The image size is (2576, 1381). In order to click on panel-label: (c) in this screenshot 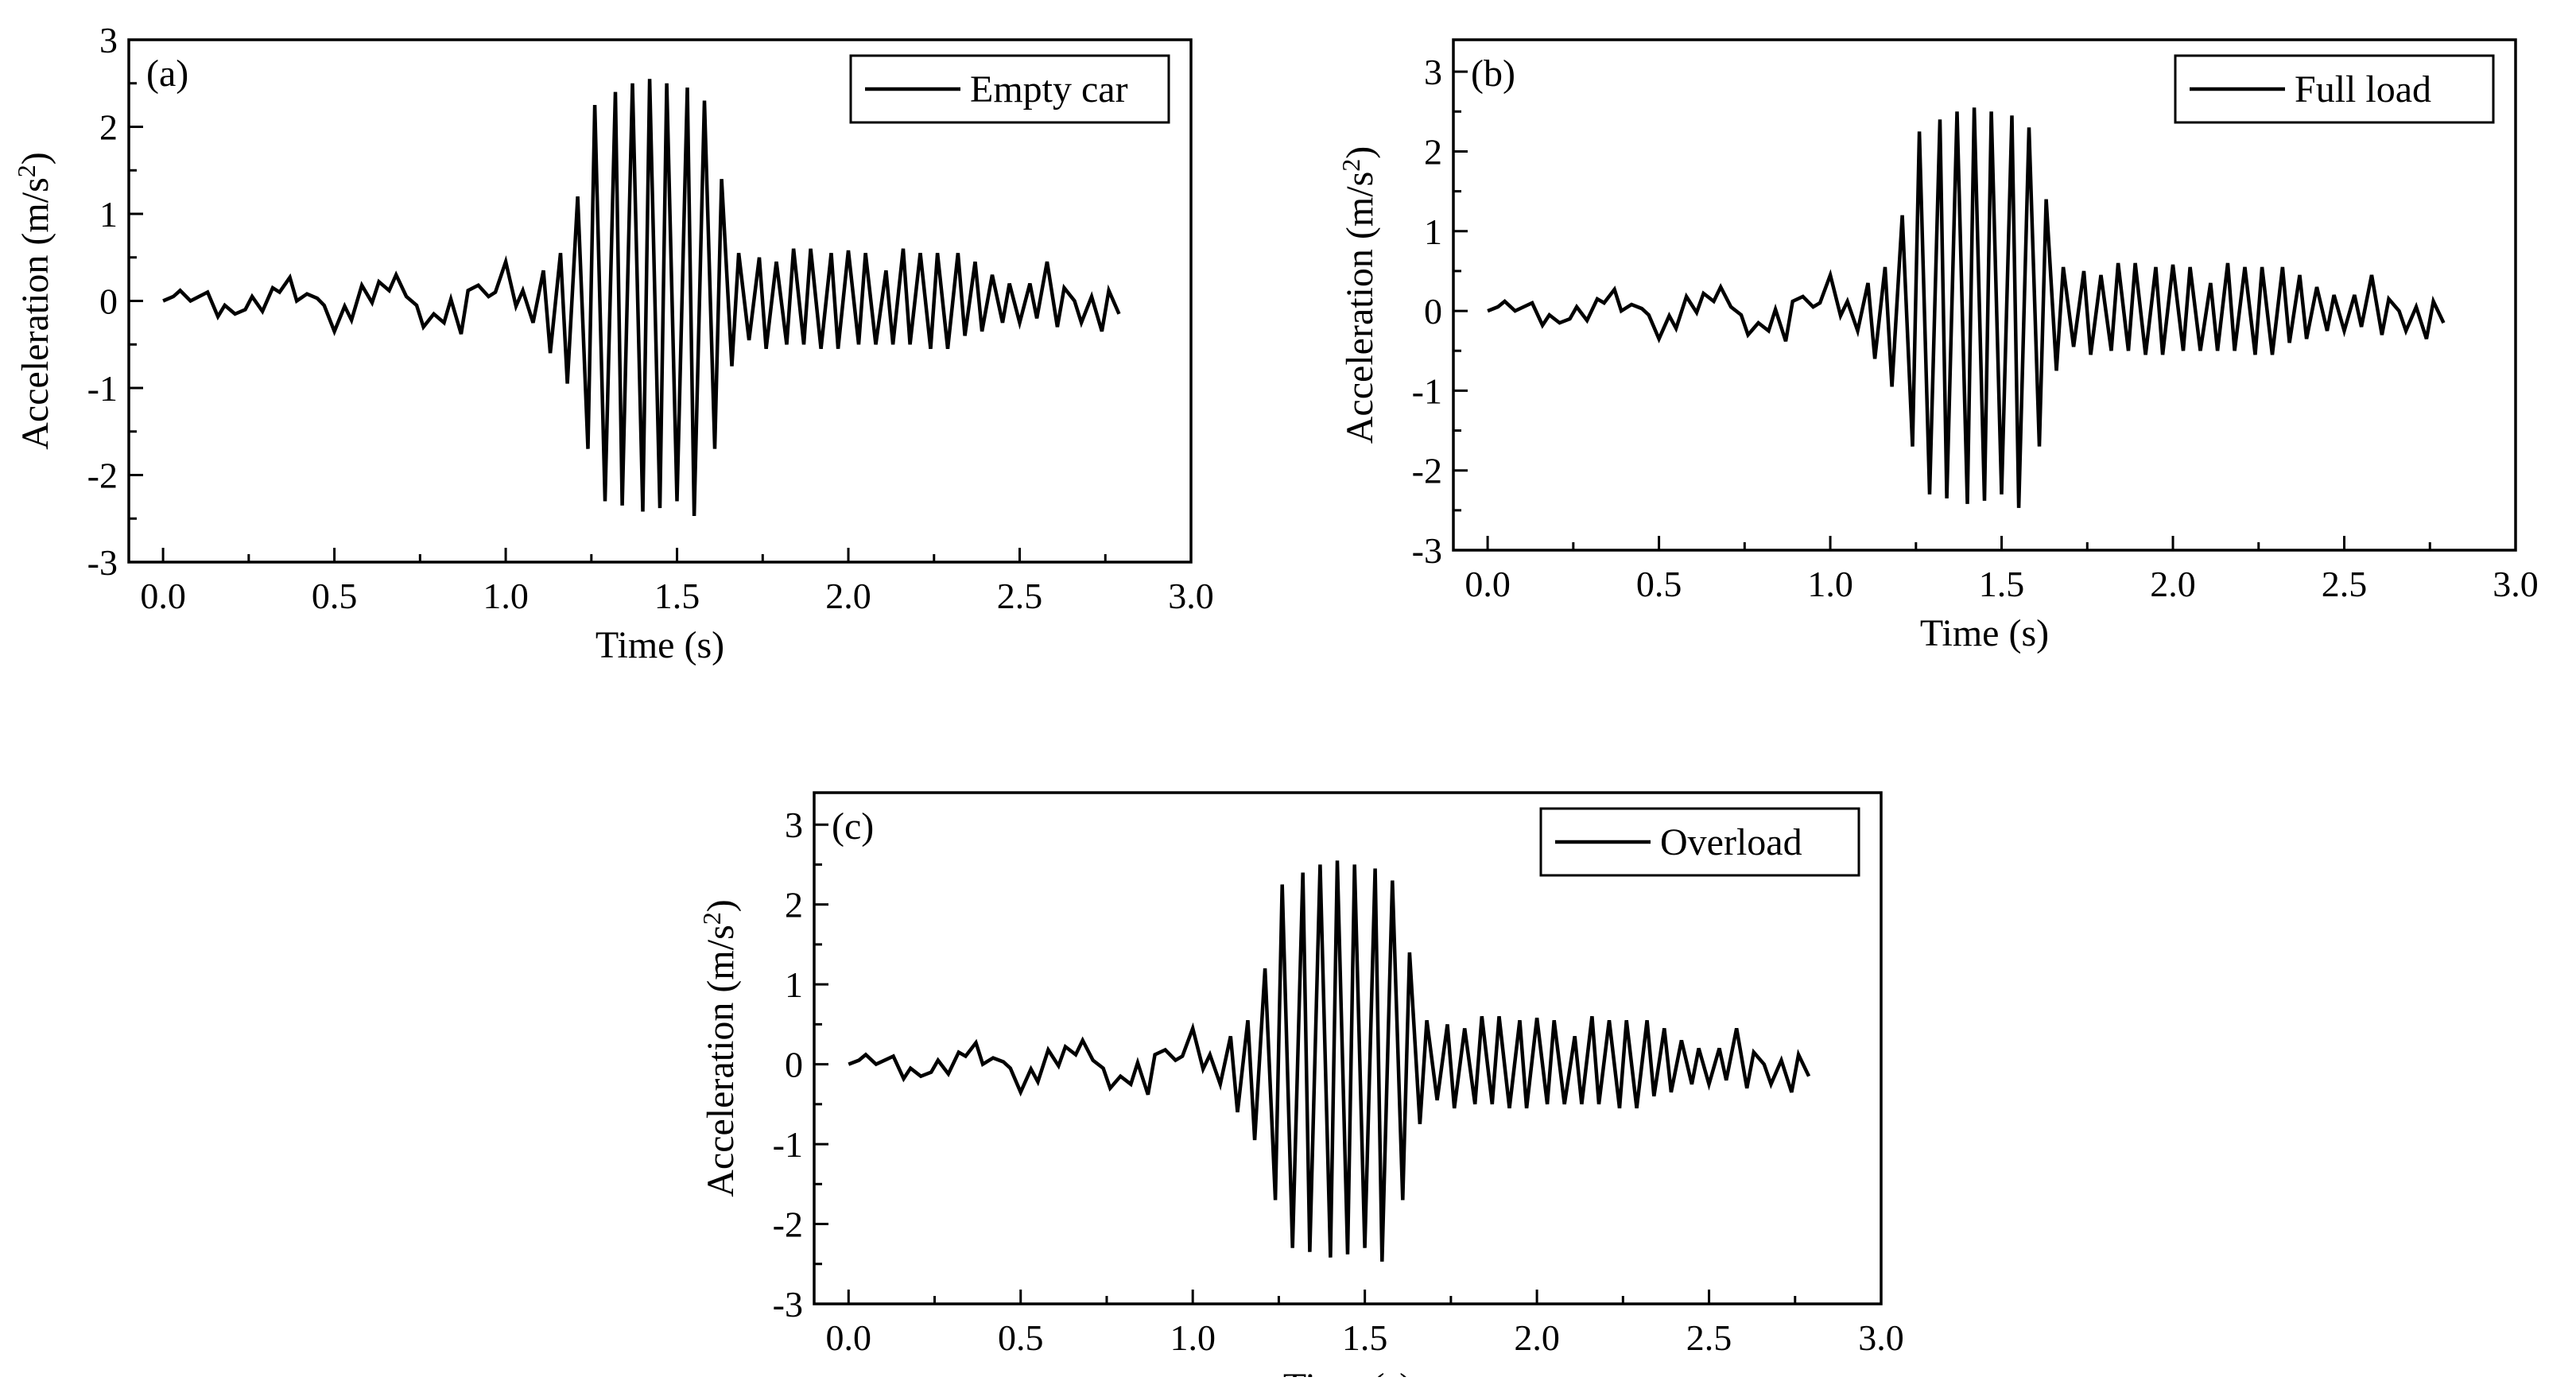, I will do `click(853, 826)`.